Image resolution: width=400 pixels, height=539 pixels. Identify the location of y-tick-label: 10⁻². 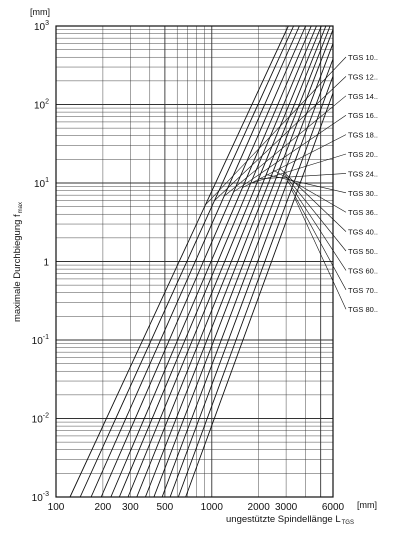
(40, 419).